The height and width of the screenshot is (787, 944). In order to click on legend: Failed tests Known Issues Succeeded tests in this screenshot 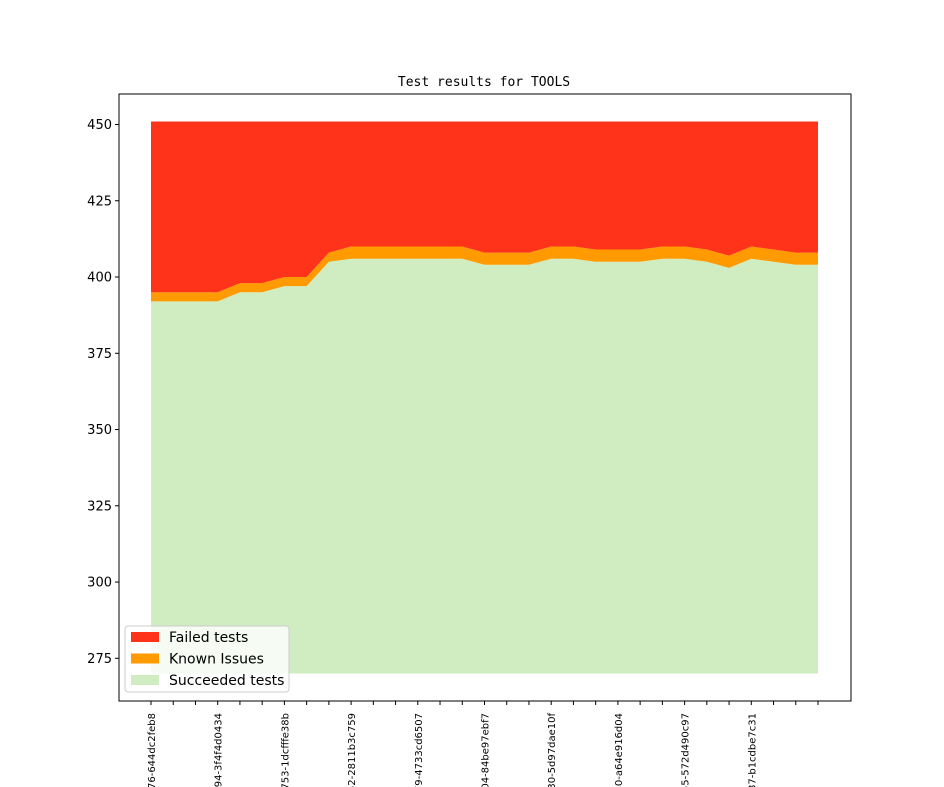, I will do `click(207, 659)`.